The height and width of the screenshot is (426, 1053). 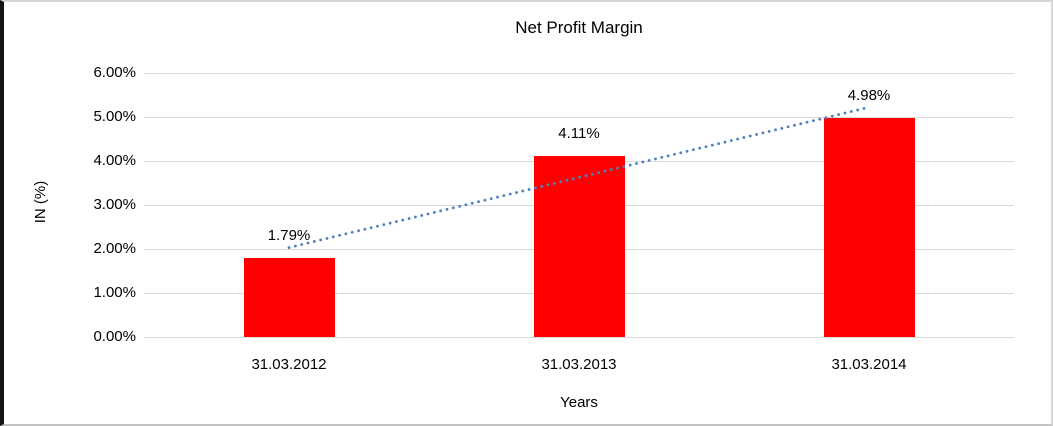 What do you see at coordinates (114, 248) in the screenshot?
I see `y-axis-tick-label: 2.00%` at bounding box center [114, 248].